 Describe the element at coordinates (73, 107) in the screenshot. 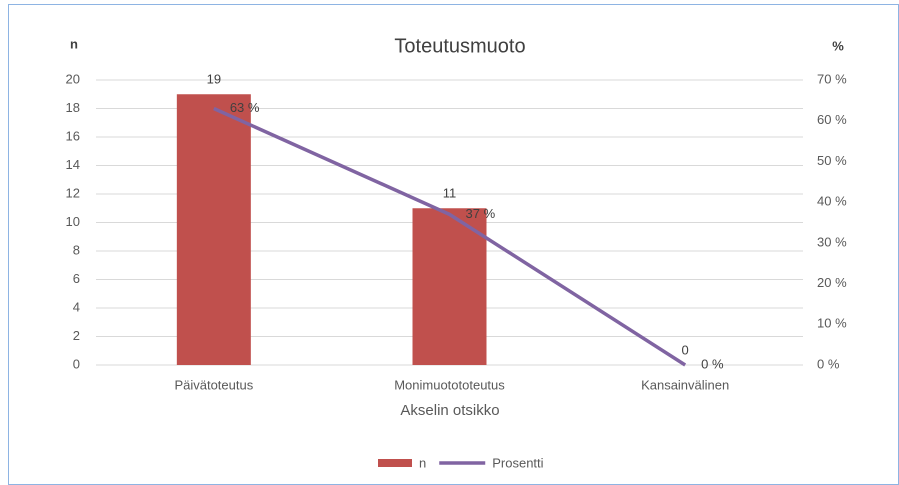

I see `y-tick-label: 18` at that location.